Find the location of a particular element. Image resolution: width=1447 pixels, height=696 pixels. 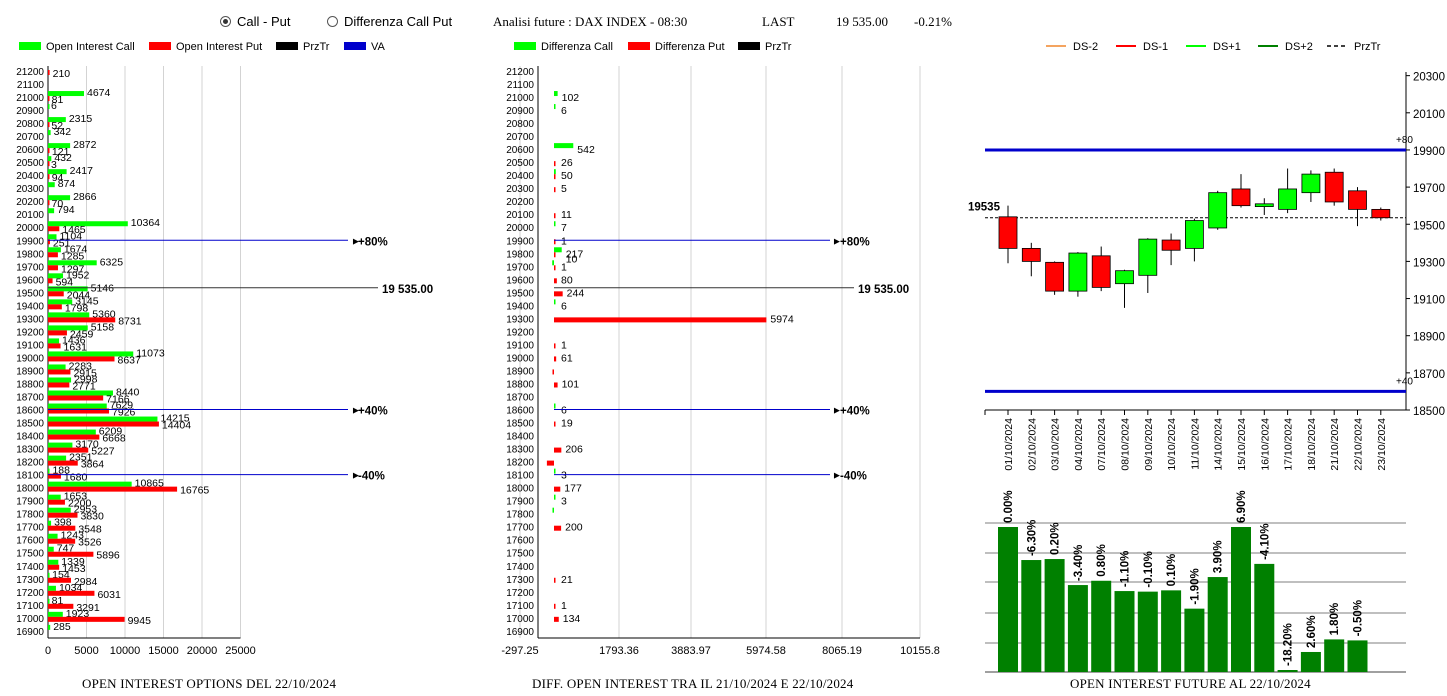

radio-diff-call-put: Differenza Call Put is located at coordinates (389, 21).